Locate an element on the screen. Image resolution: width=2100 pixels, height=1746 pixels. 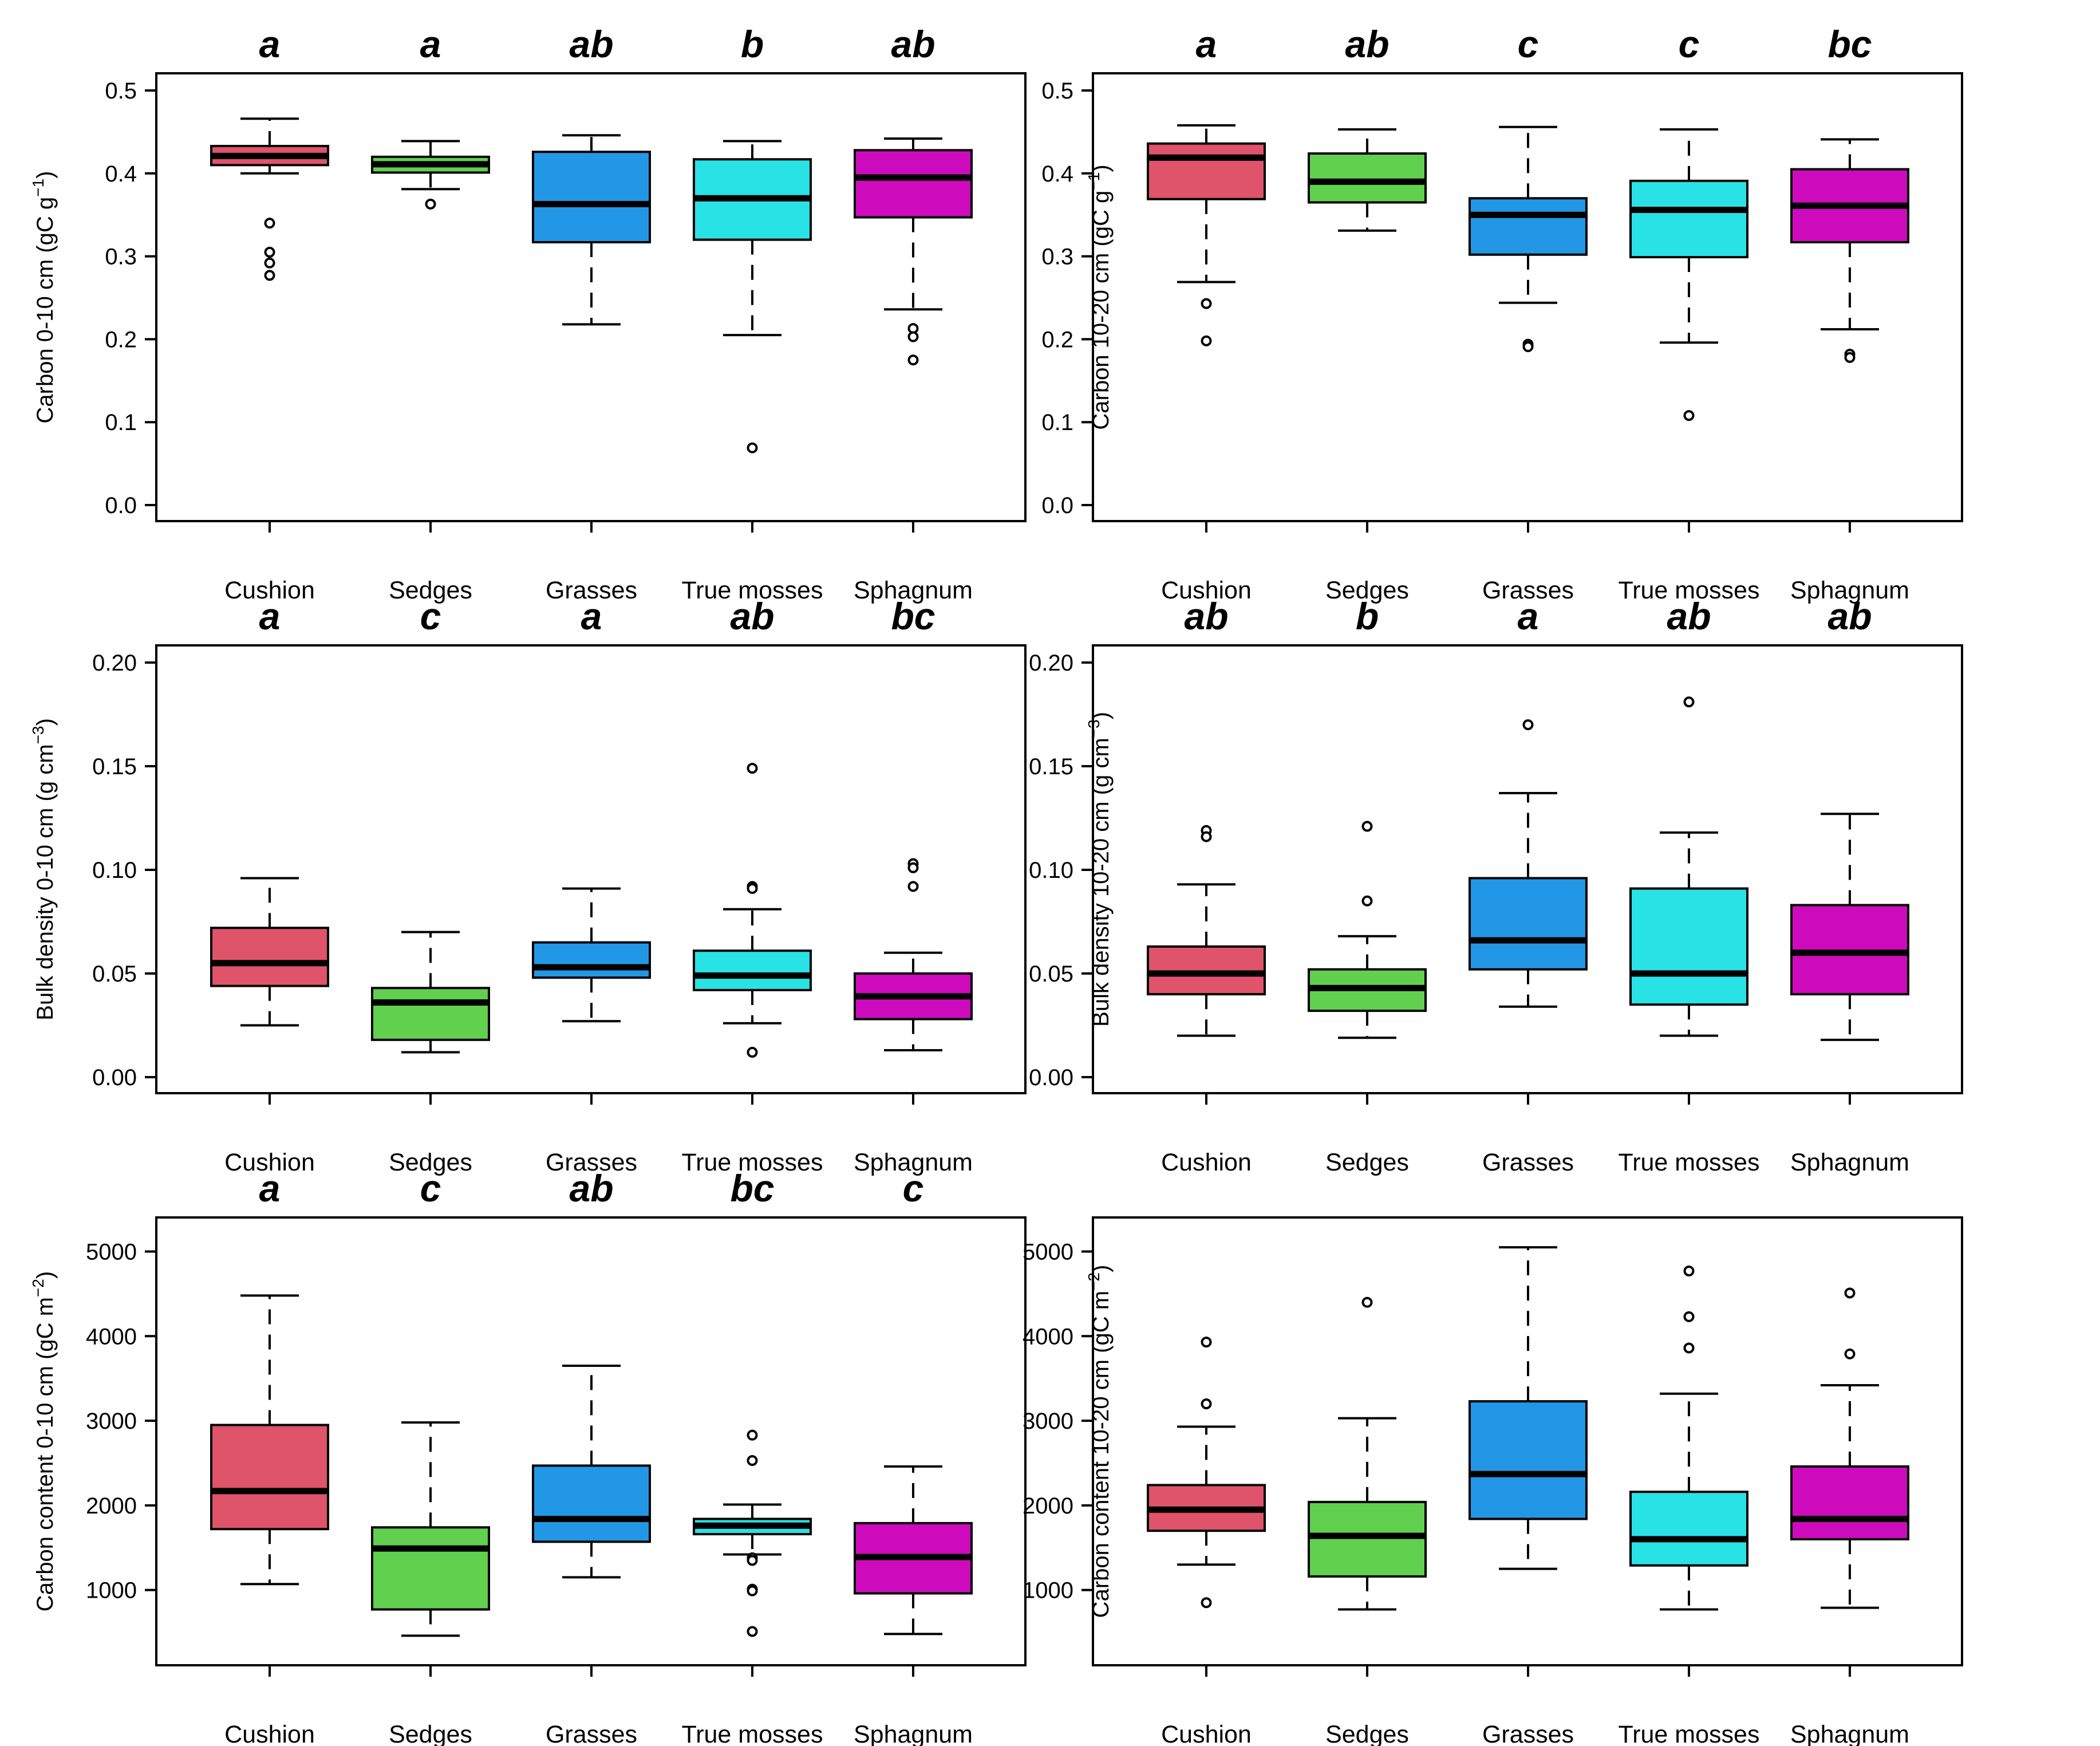
y-axis-label: Bulk density 0-10 cm (g cm−3) is located at coordinates (43, 869).